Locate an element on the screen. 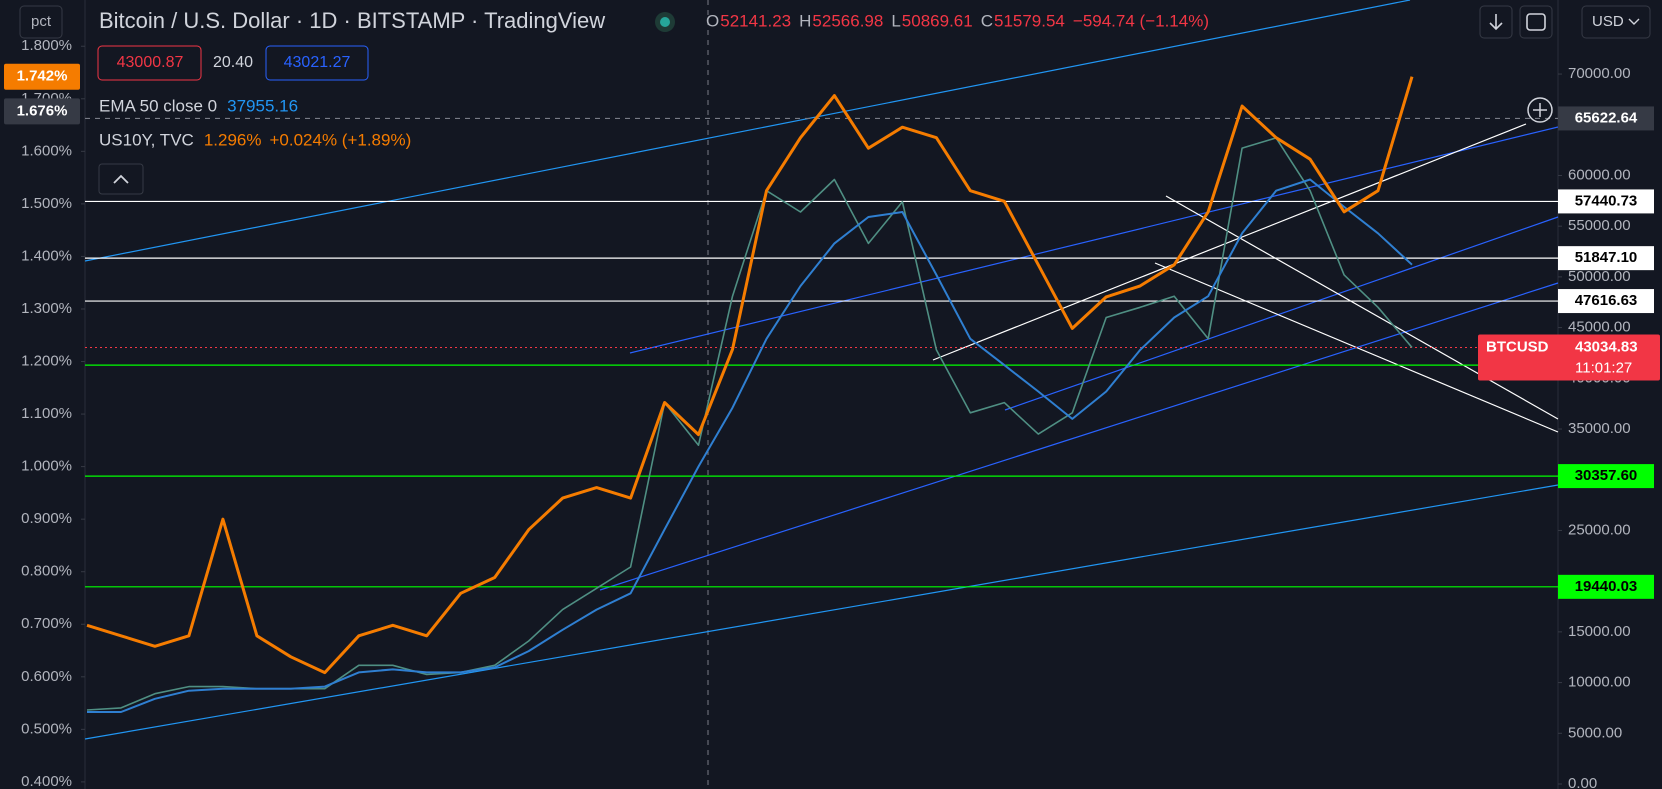  level-label: 65622.64 is located at coordinates (1606, 117).